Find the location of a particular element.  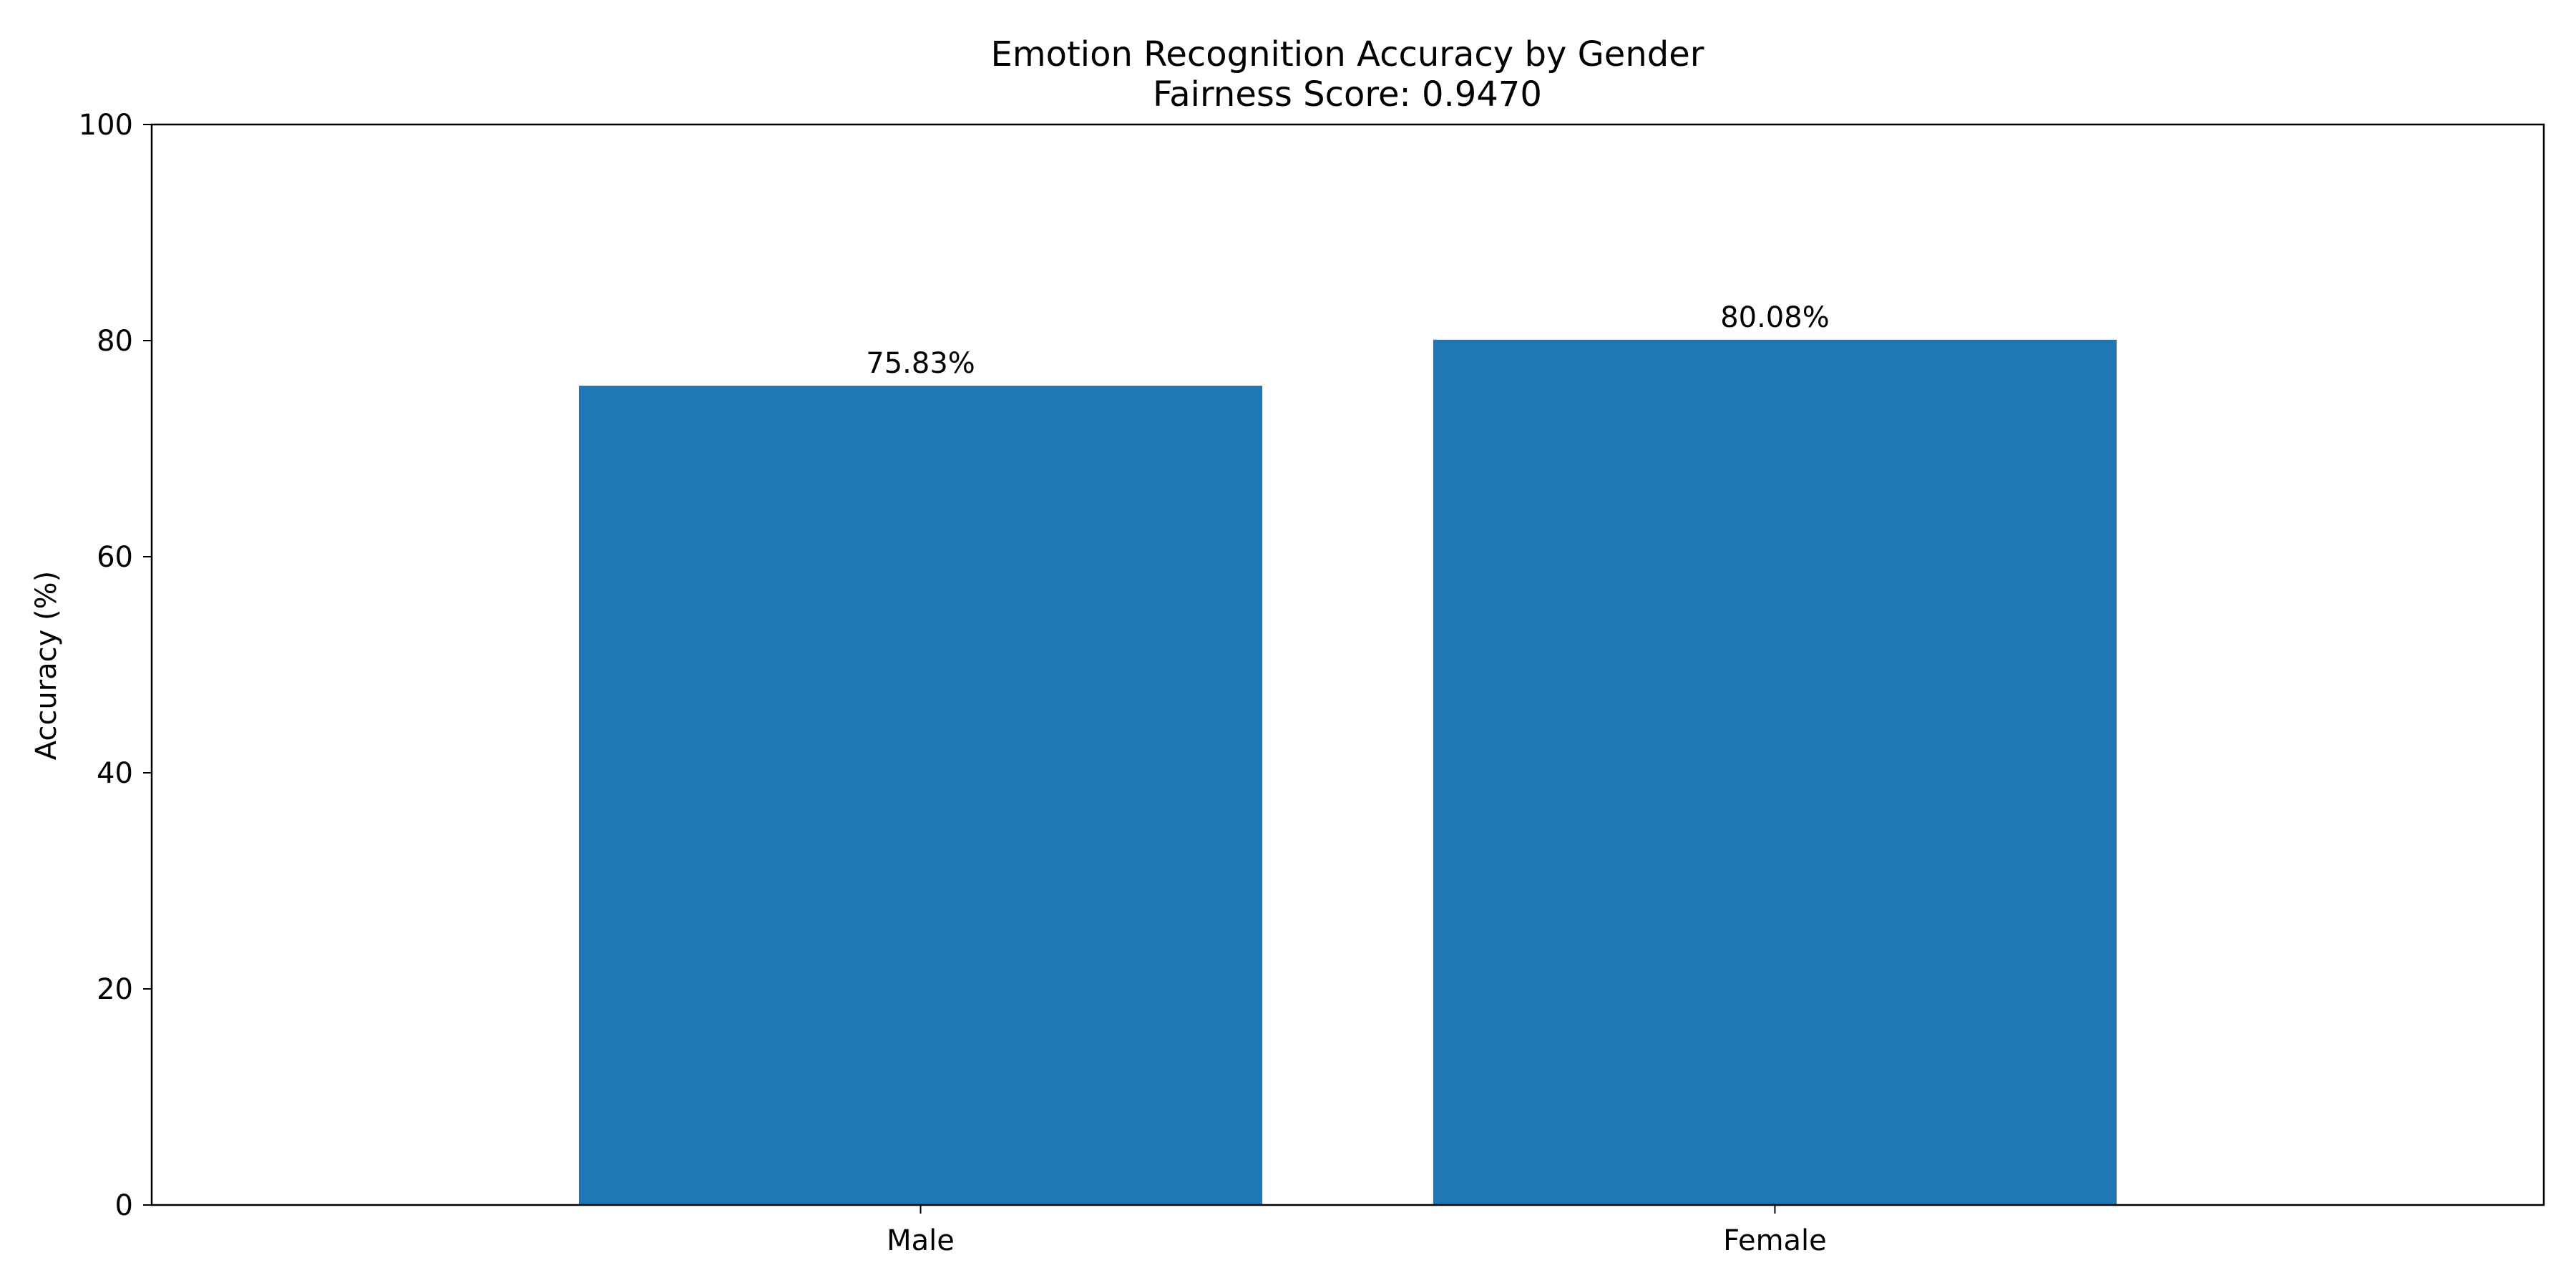

x-tick-label-male: Male is located at coordinates (921, 1240).